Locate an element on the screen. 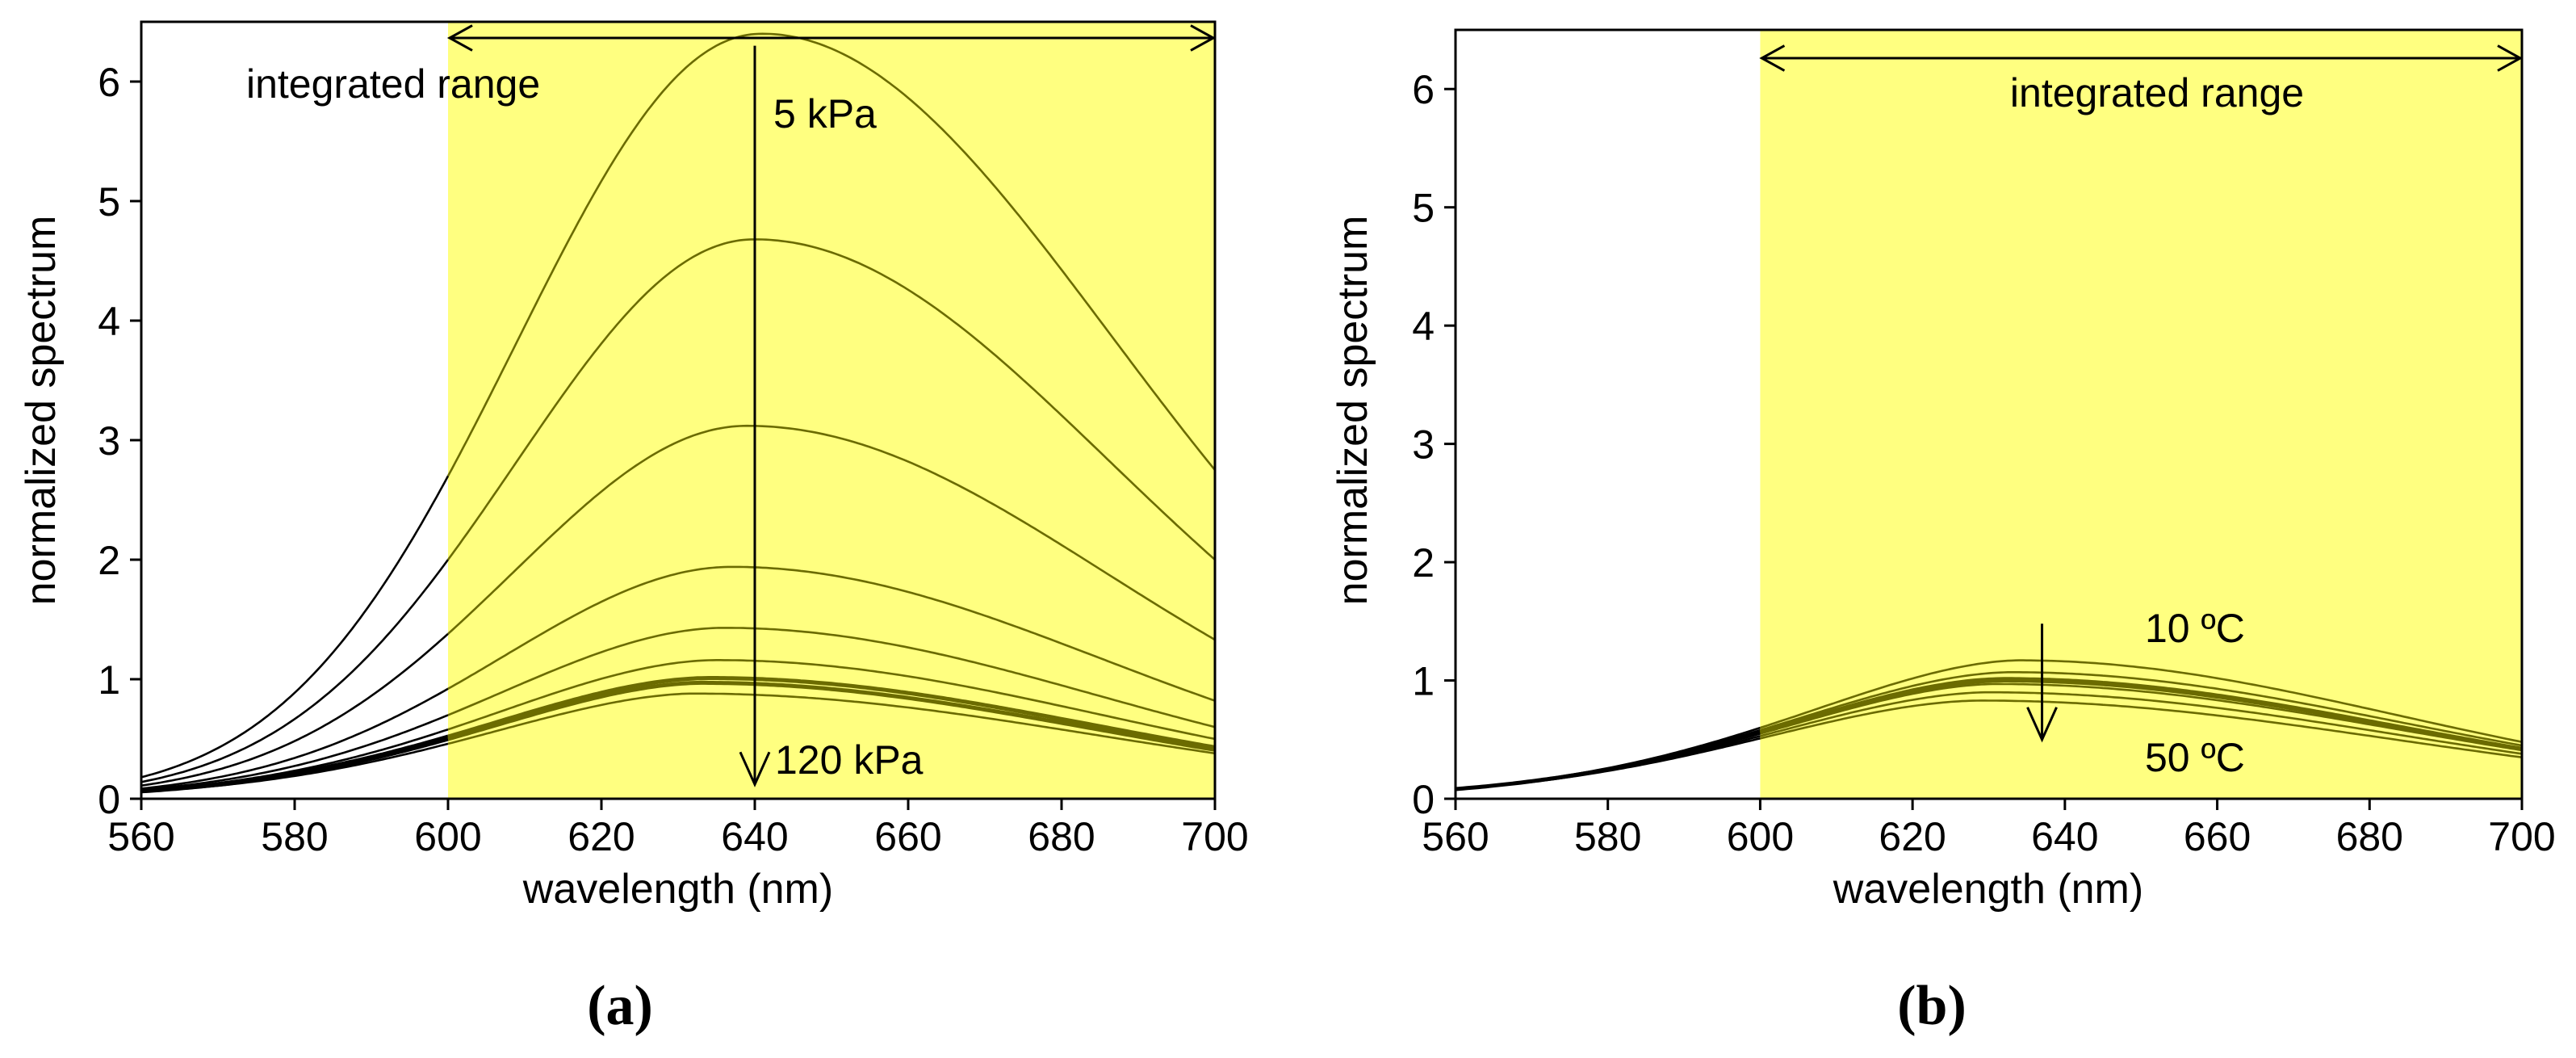 Image resolution: width=2576 pixels, height=1058 pixels. top-annotation: 5 kPa is located at coordinates (825, 114).